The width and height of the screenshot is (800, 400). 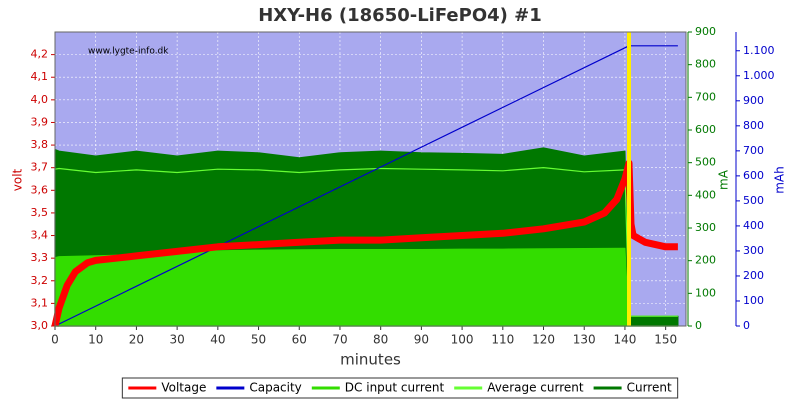 I want to click on x-tick-label: 40, so click(x=217, y=340).